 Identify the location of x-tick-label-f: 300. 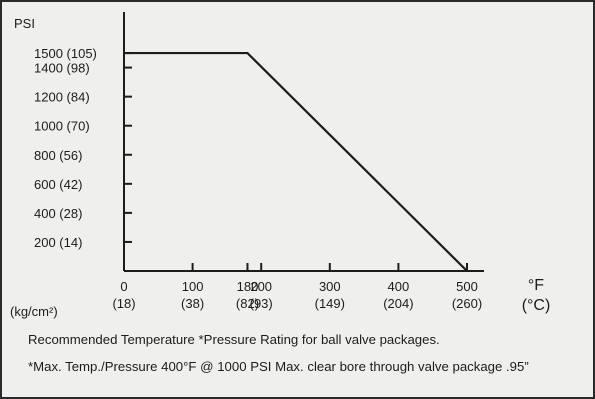
(330, 286).